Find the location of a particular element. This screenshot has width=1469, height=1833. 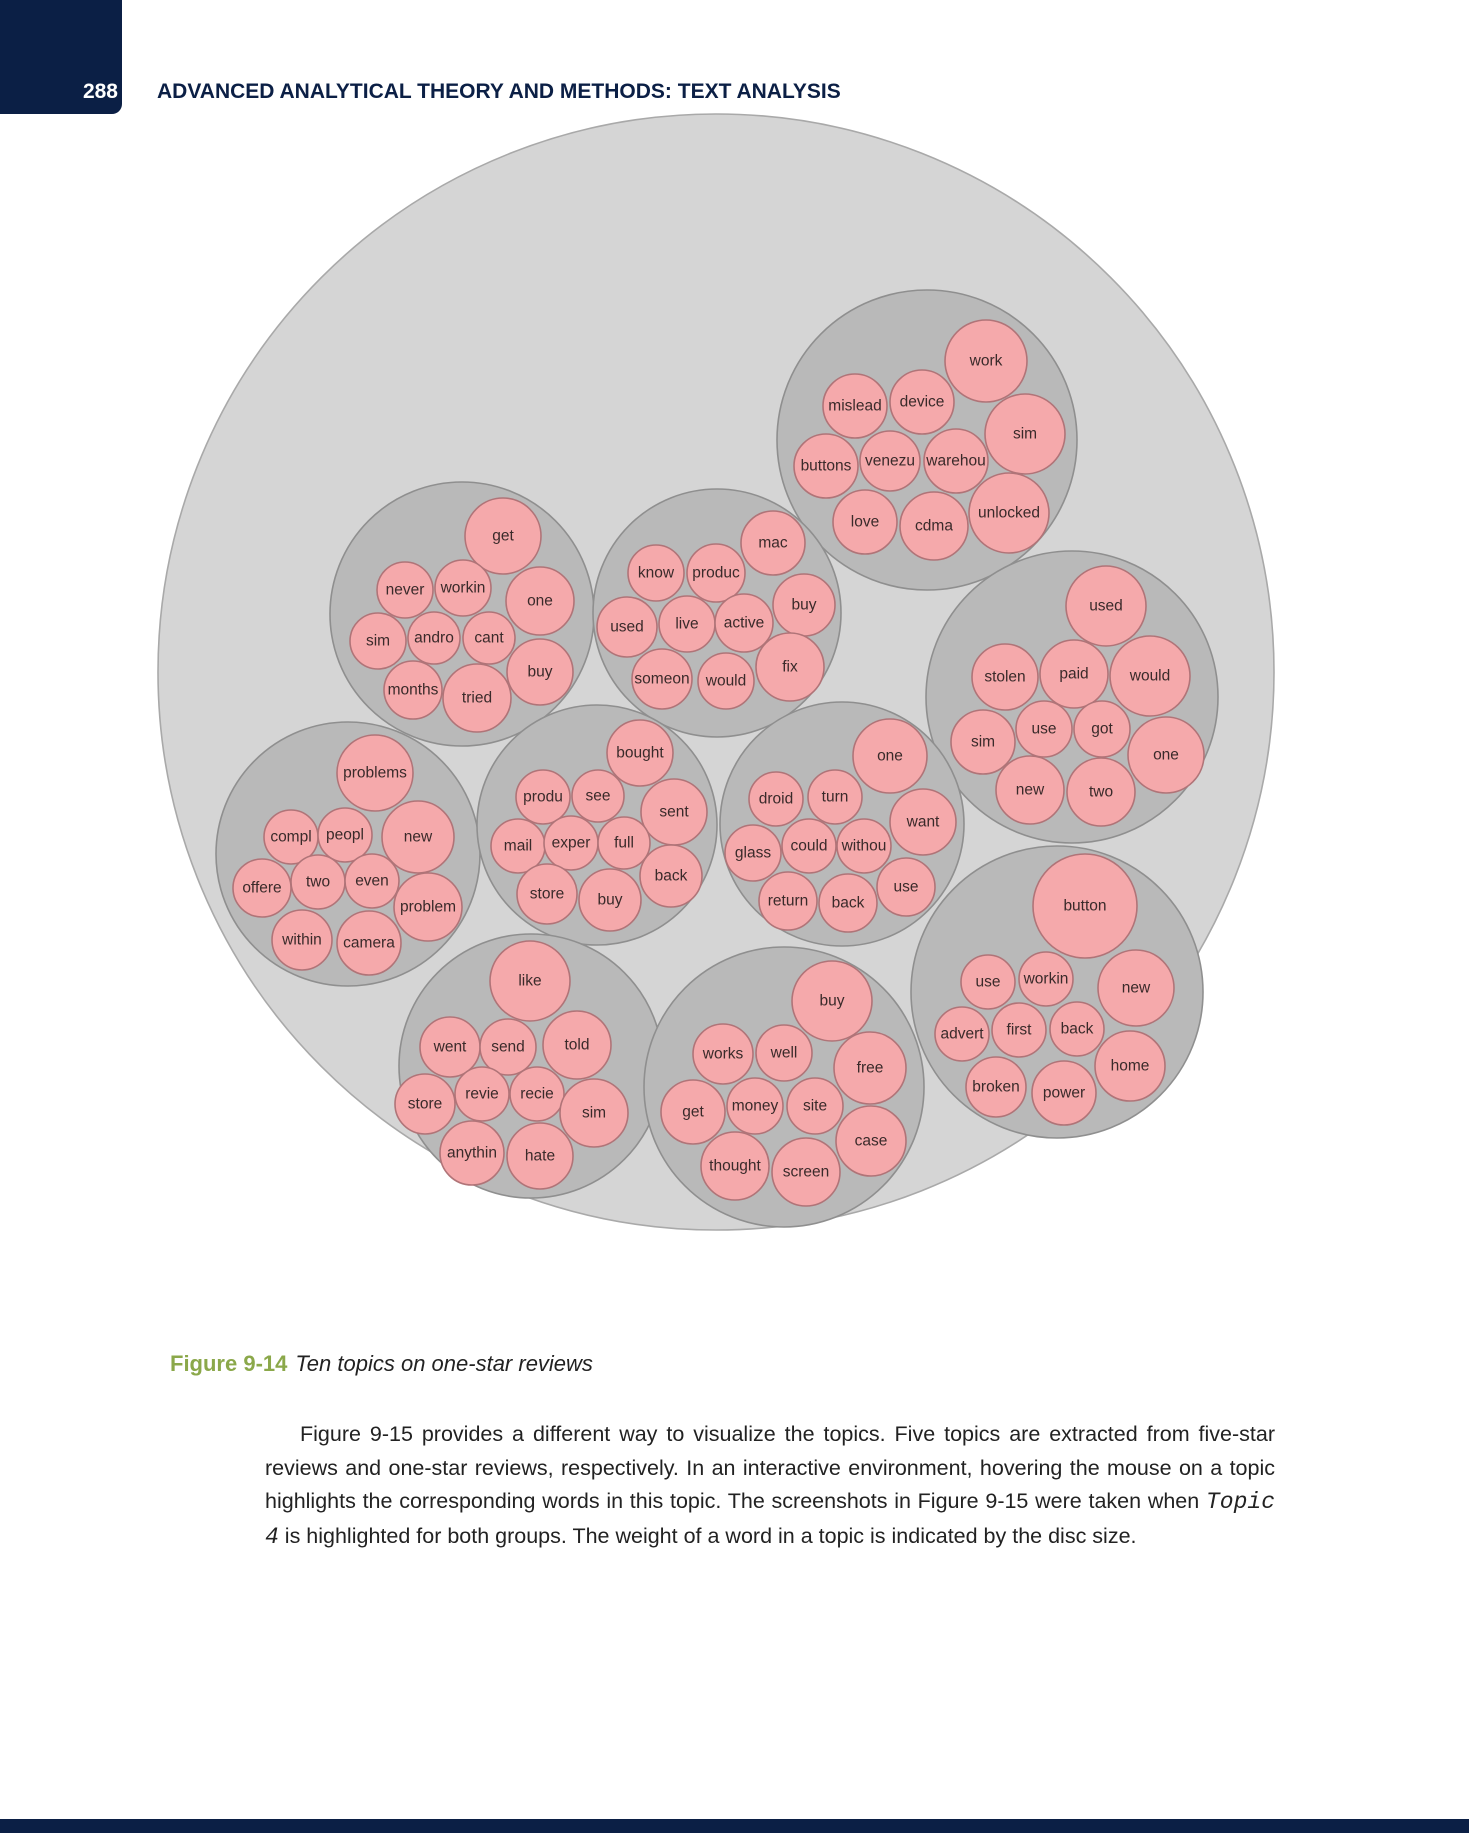

word-label: andro is located at coordinates (434, 638).